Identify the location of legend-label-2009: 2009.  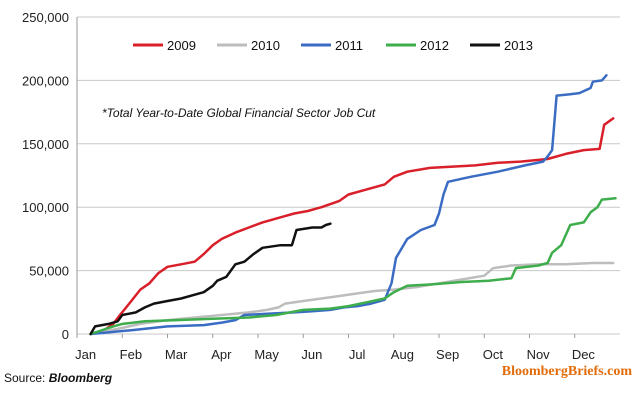
(181, 45).